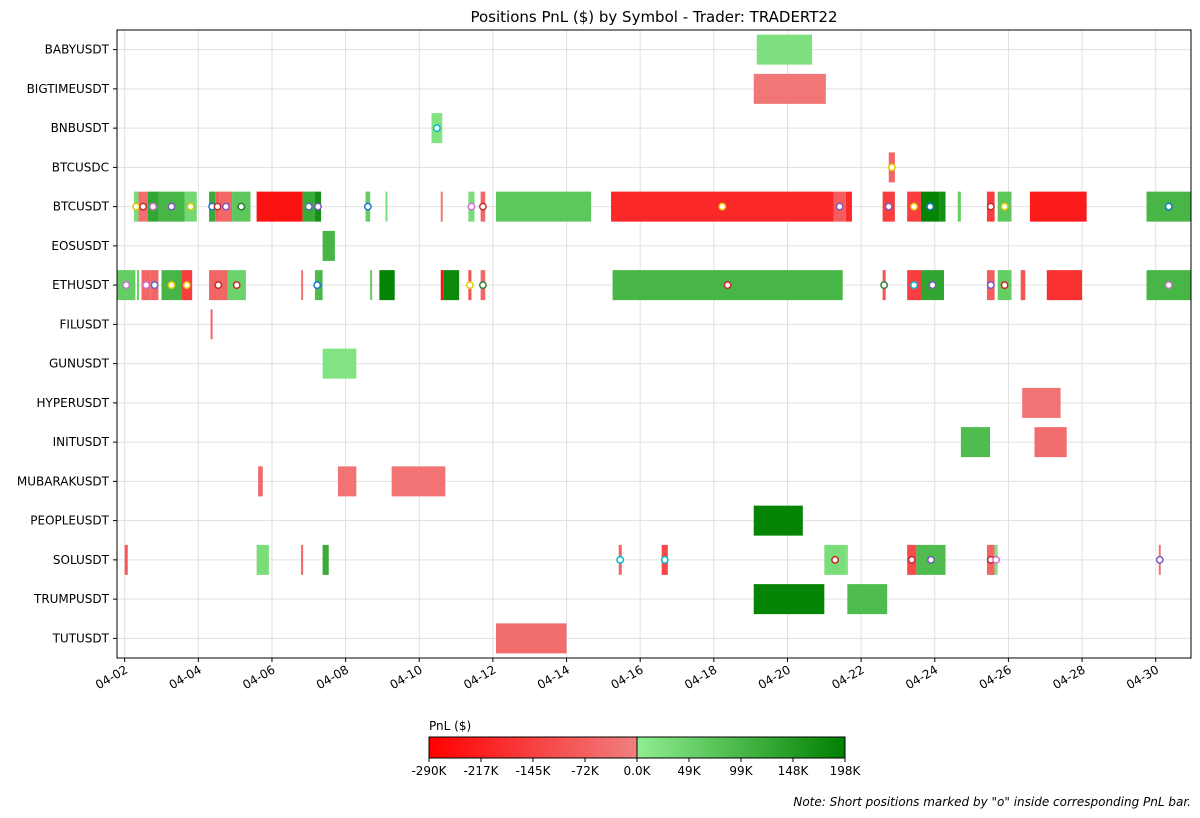  What do you see at coordinates (700, 677) in the screenshot?
I see `x-tick-label: 04-18` at bounding box center [700, 677].